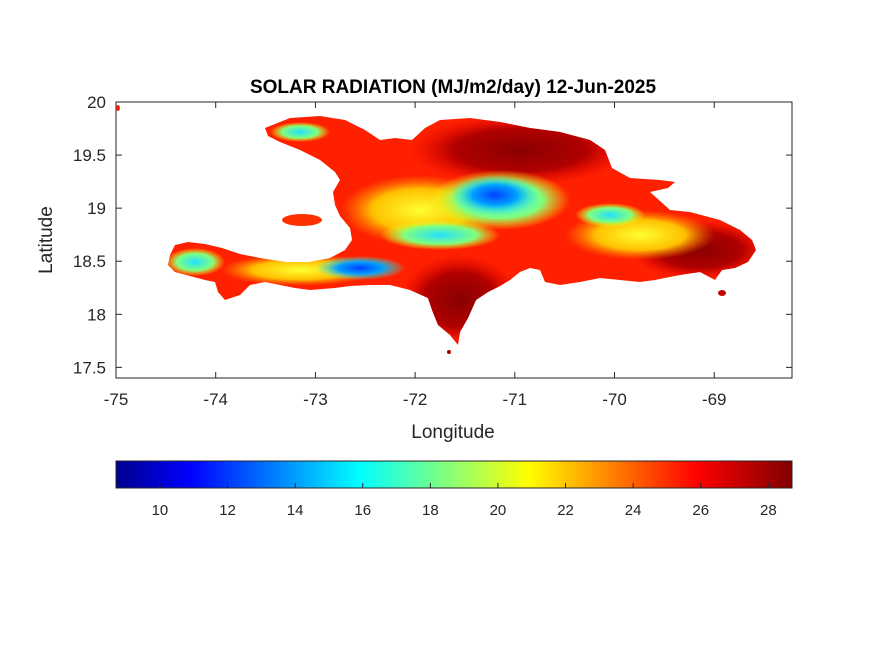  I want to click on x-tick-label: -70, so click(614, 399).